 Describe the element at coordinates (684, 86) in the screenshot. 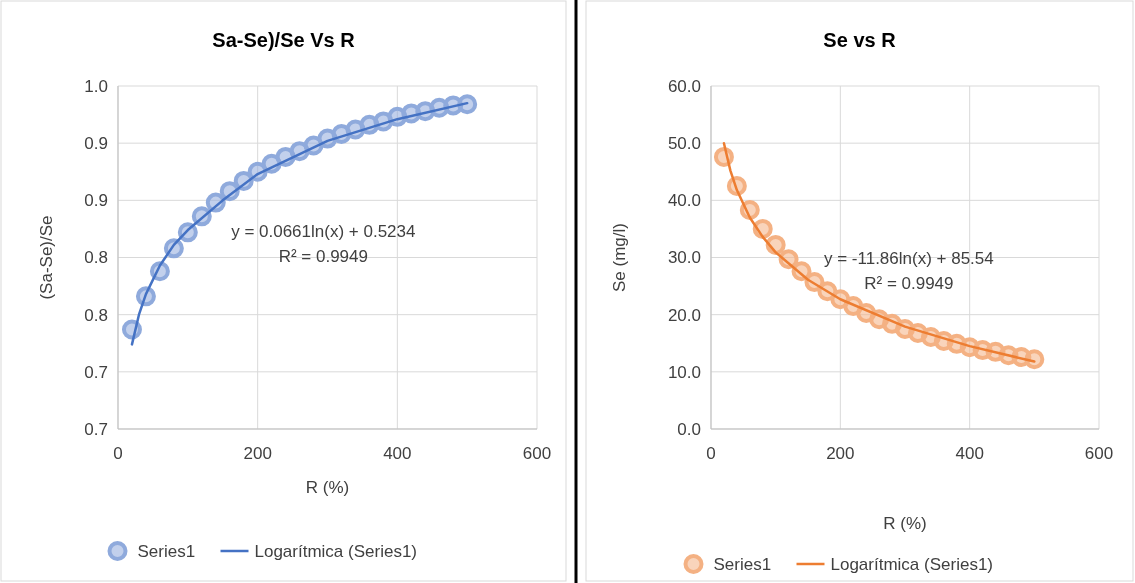

I see `y-tick-label: 60.0` at that location.